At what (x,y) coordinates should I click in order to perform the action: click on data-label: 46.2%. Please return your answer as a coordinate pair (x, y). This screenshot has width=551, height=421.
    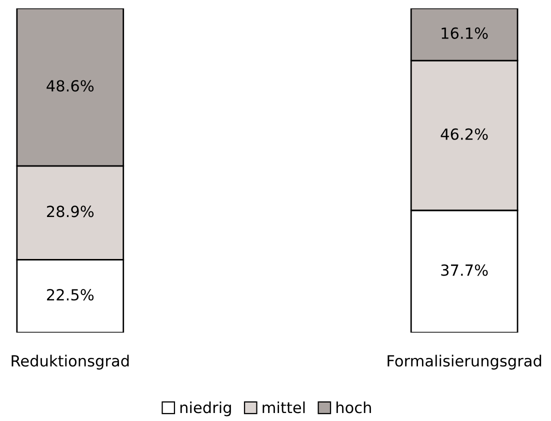
    Looking at the image, I should click on (464, 134).